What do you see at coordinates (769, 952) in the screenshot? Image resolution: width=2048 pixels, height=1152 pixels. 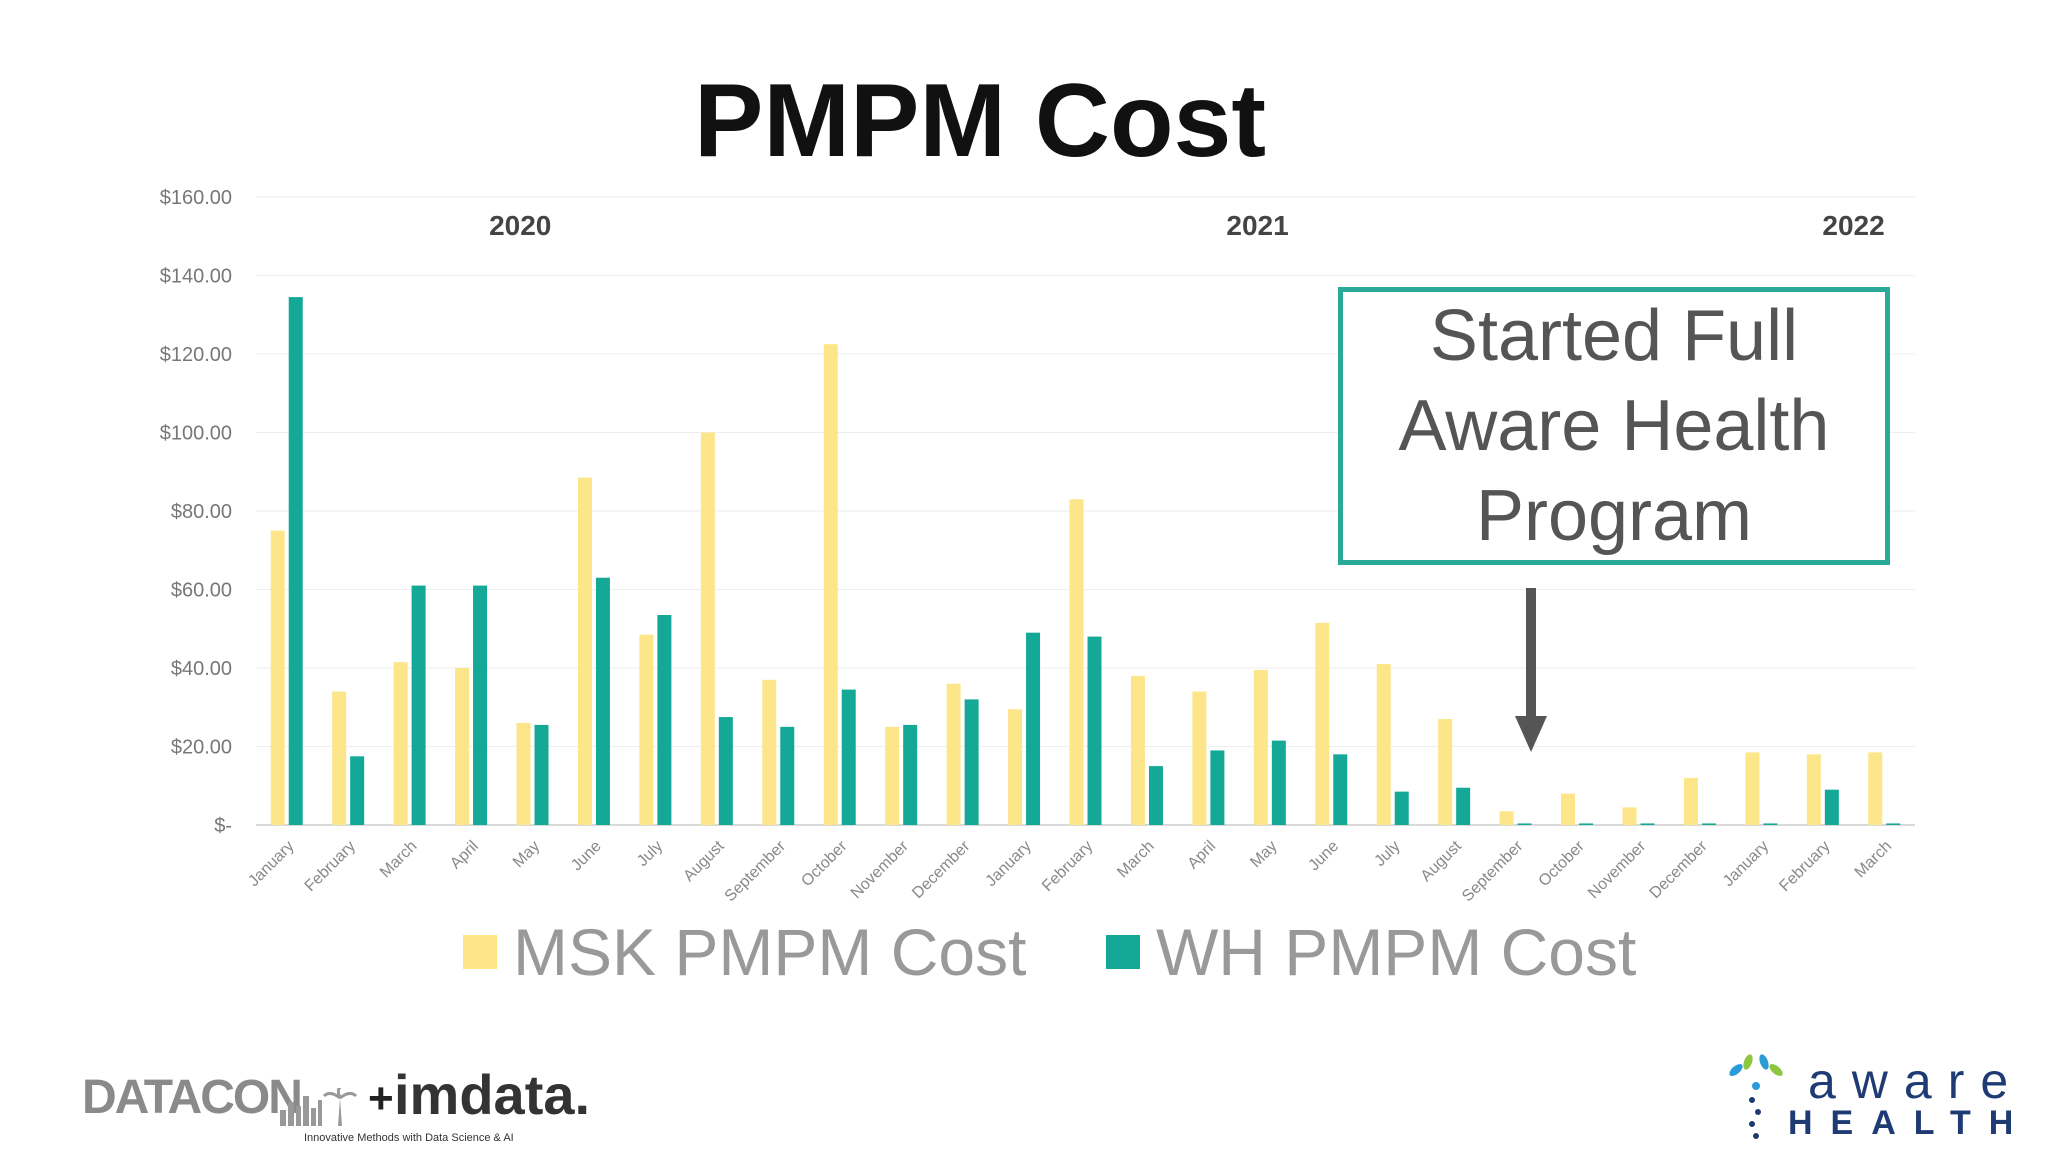 I see `legend-msk-label: MSK PMPM Cost` at bounding box center [769, 952].